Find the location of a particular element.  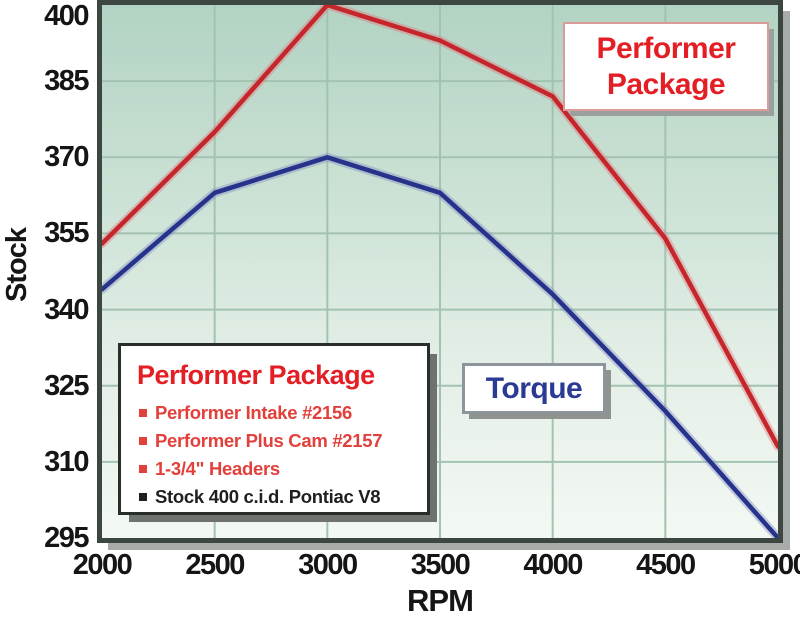

torque-callout-label: Torque is located at coordinates (534, 388).